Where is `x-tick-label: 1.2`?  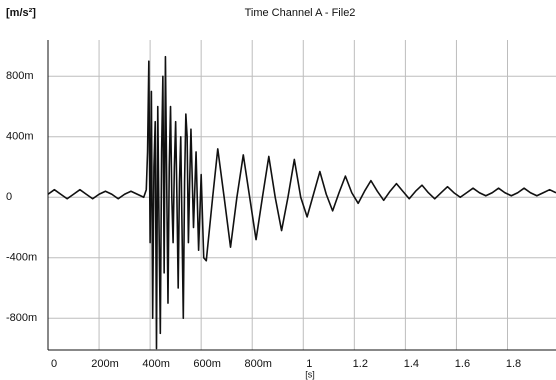 x-tick-label: 1.2 is located at coordinates (360, 364).